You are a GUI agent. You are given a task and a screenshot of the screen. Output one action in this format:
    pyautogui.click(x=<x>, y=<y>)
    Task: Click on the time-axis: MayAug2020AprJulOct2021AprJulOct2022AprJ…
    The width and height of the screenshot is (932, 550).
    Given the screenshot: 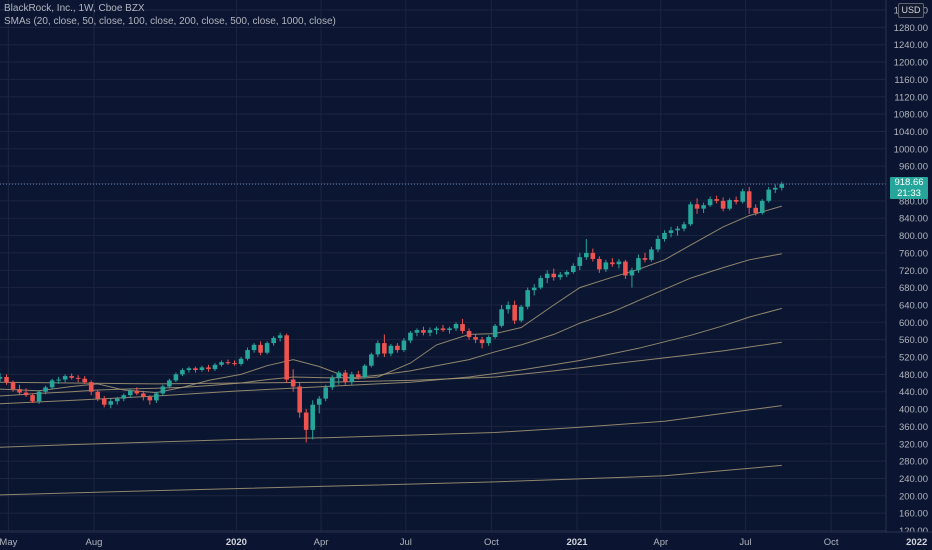 What is the action you would take?
    pyautogui.click(x=466, y=540)
    